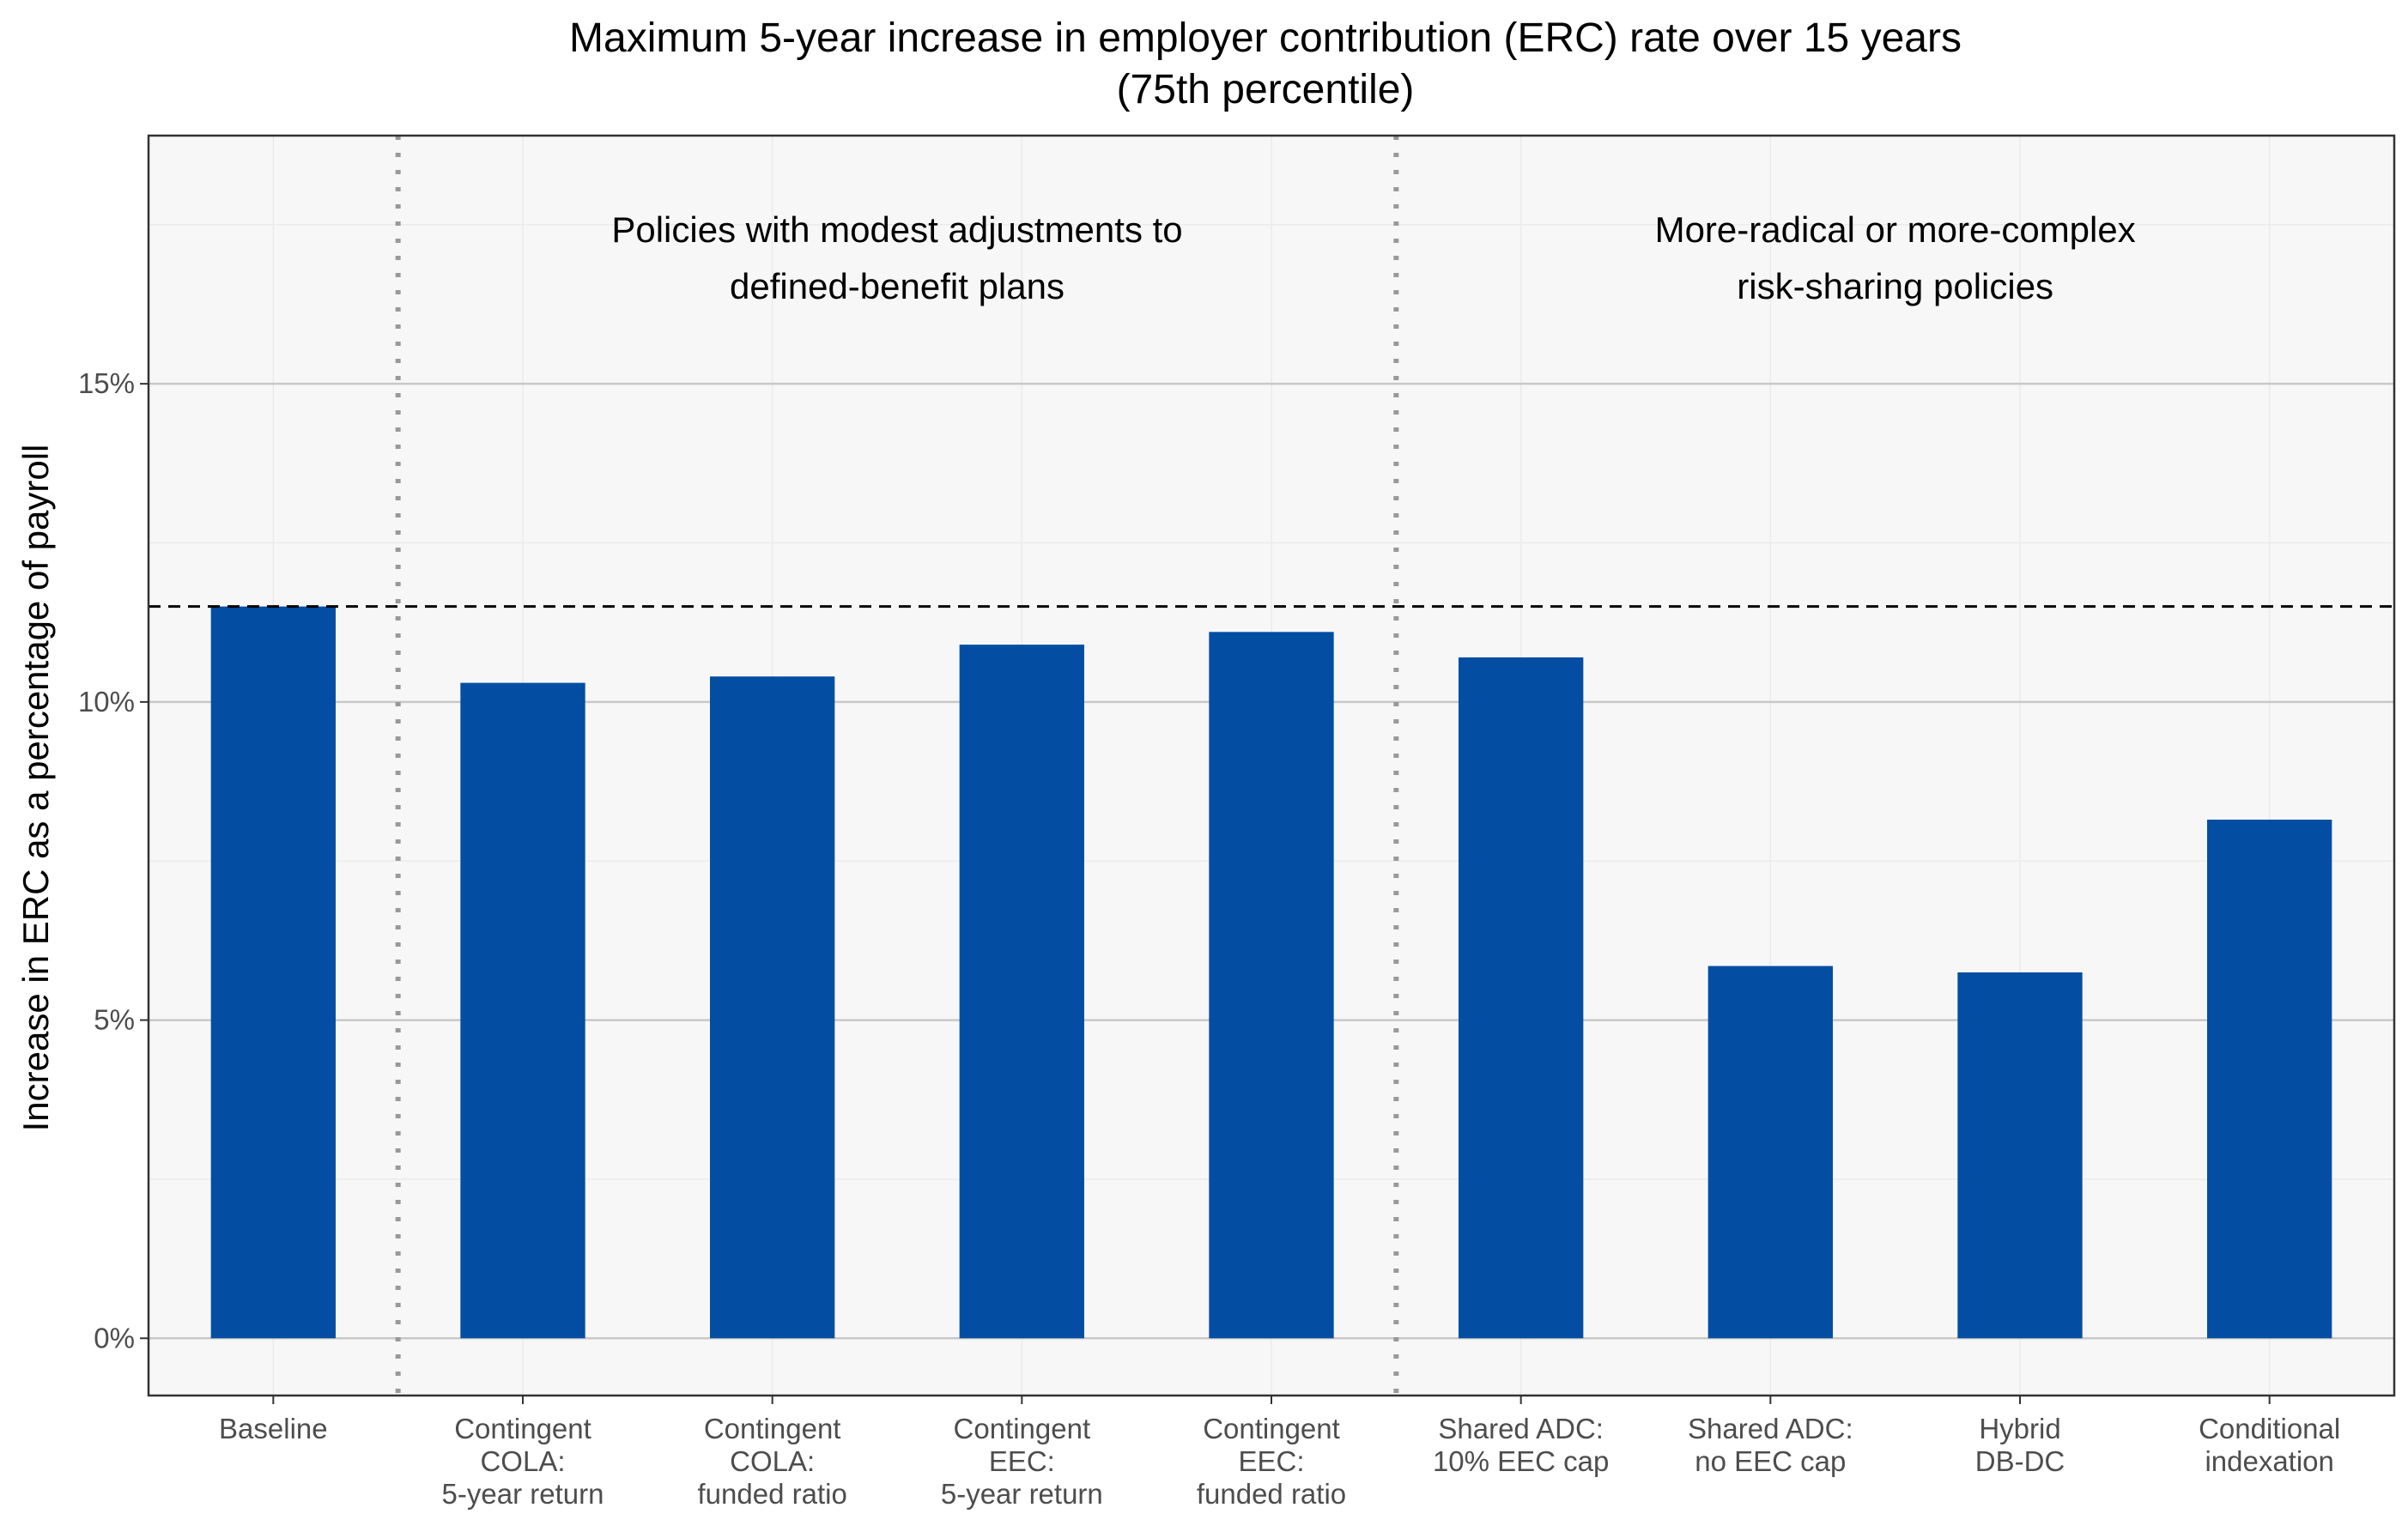  I want to click on x-tick-label: Hybrid, so click(2019, 1428).